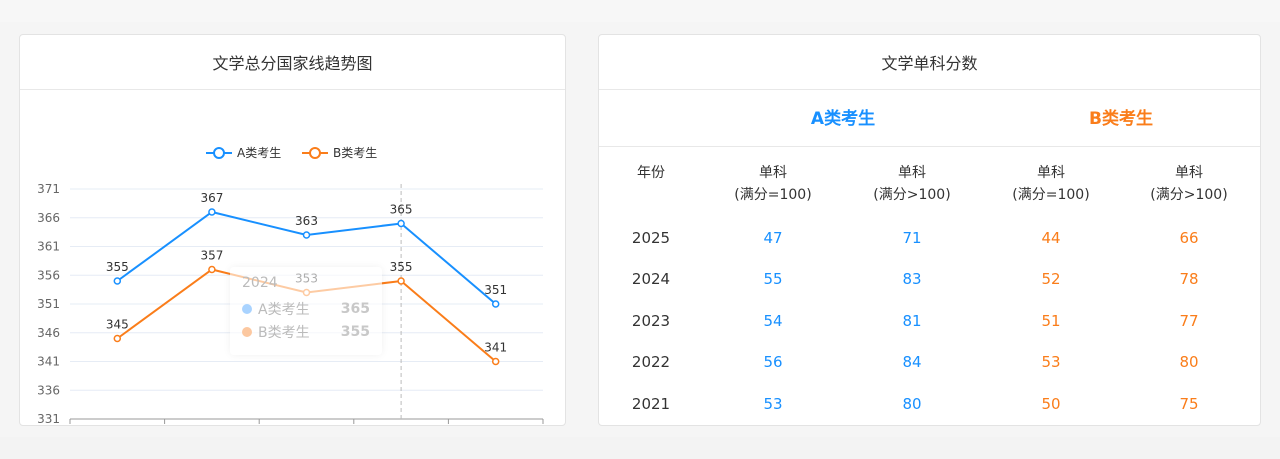 The width and height of the screenshot is (1280, 459). Describe the element at coordinates (495, 290) in the screenshot. I see `data-label: 351` at that location.